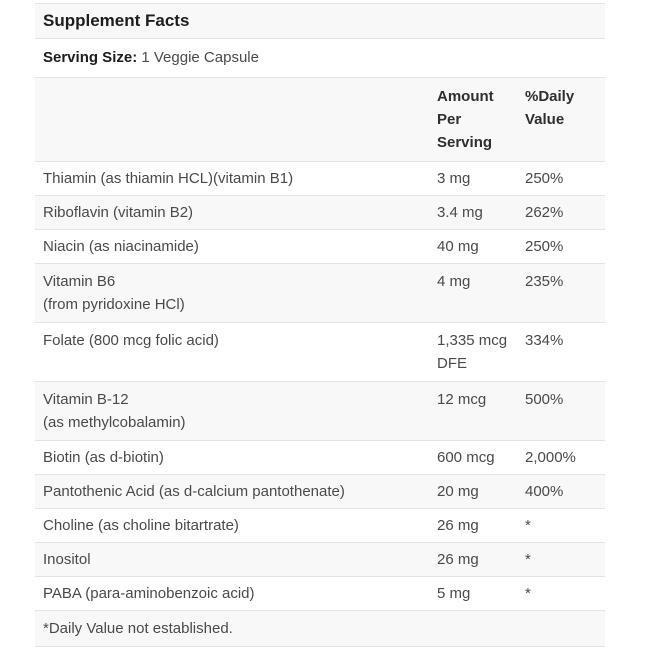  What do you see at coordinates (462, 399) in the screenshot?
I see `amount-value: 12 mcg` at bounding box center [462, 399].